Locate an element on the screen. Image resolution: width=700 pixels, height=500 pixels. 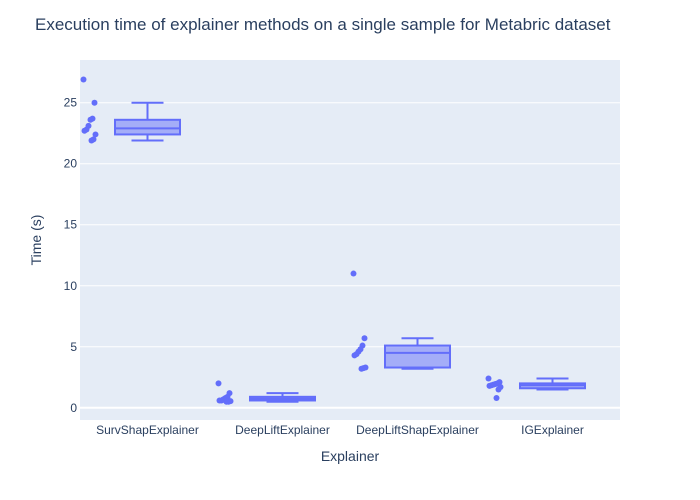
y-tick-labels: 0 5 10 15 20 25 is located at coordinates (71, 255).